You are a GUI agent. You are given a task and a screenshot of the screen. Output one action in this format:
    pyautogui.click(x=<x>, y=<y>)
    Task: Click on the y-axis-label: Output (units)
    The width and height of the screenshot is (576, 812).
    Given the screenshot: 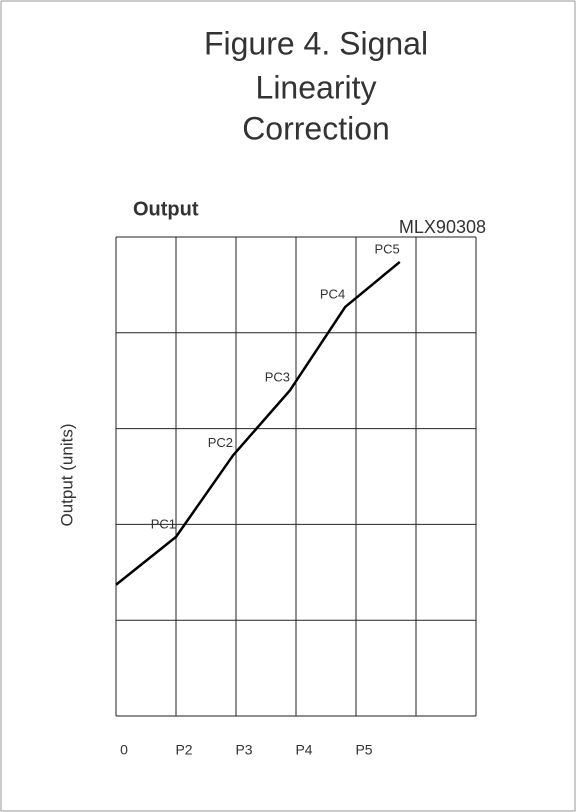 What is the action you would take?
    pyautogui.click(x=66, y=475)
    